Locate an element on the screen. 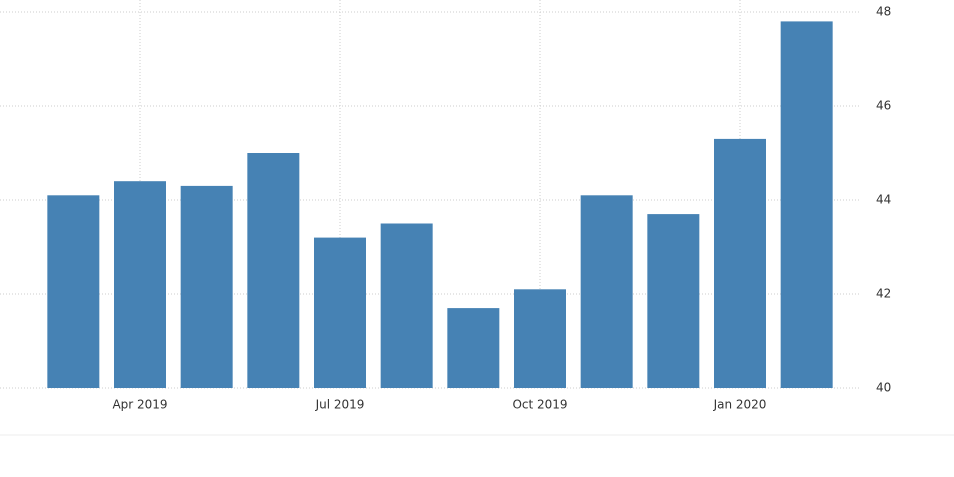 This screenshot has width=954, height=477. x-tick-label: Jan 2020 is located at coordinates (740, 405).